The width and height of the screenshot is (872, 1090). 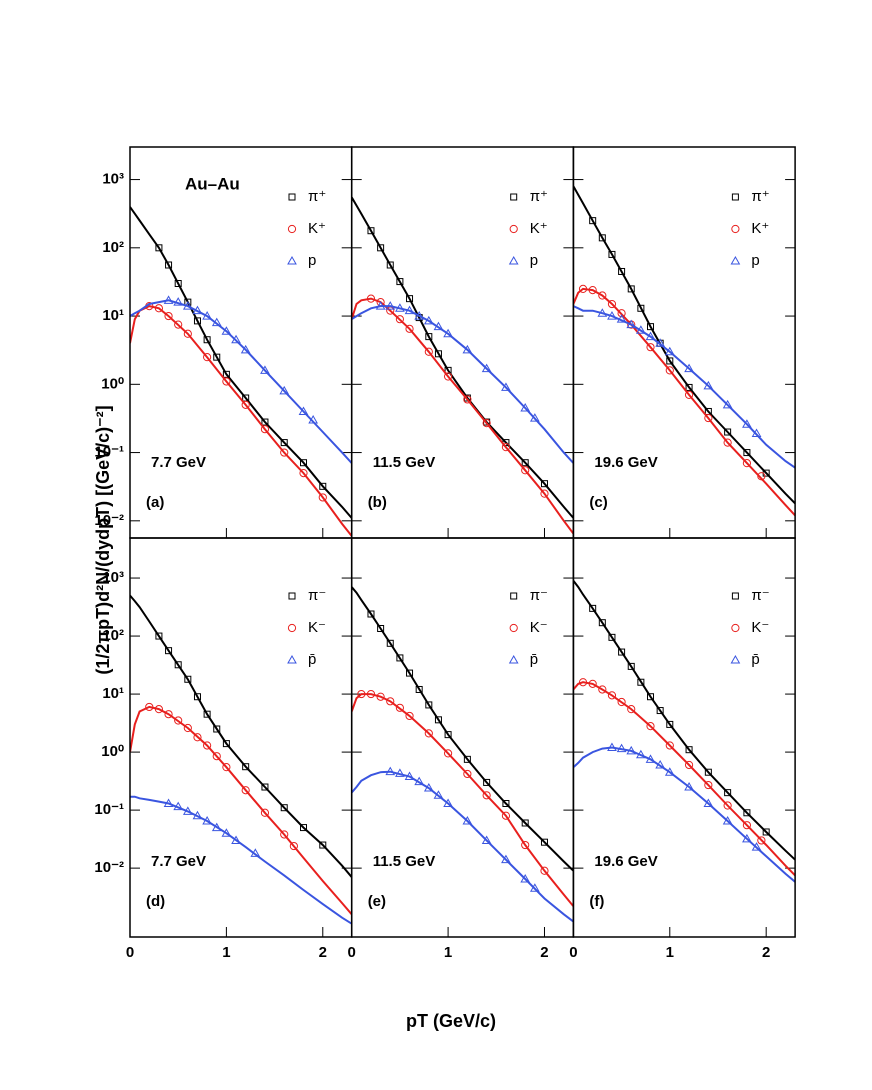 I want to click on legend-label: π⁺, so click(x=317, y=196).